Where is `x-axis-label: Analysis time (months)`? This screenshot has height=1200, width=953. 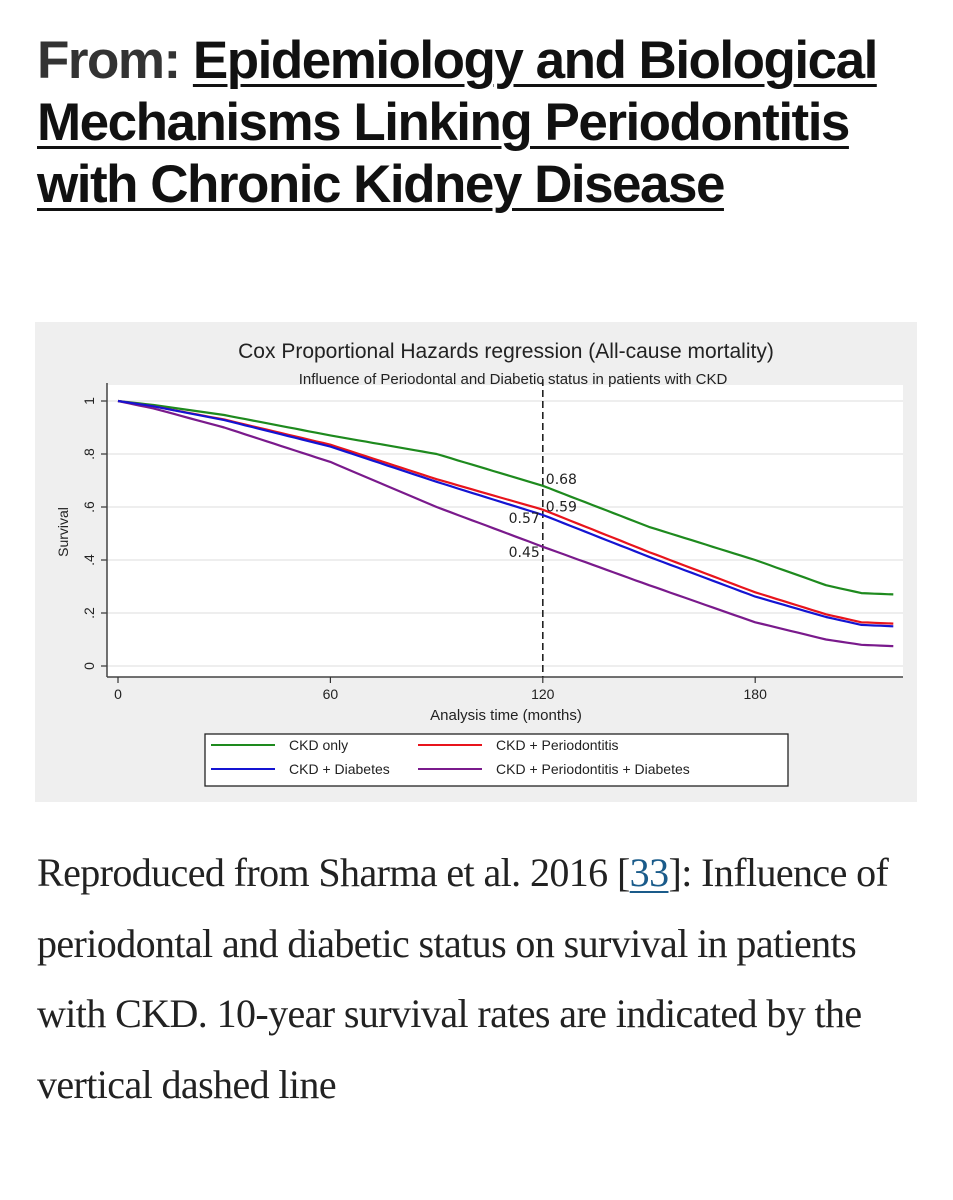
x-axis-label: Analysis time (months) is located at coordinates (506, 715).